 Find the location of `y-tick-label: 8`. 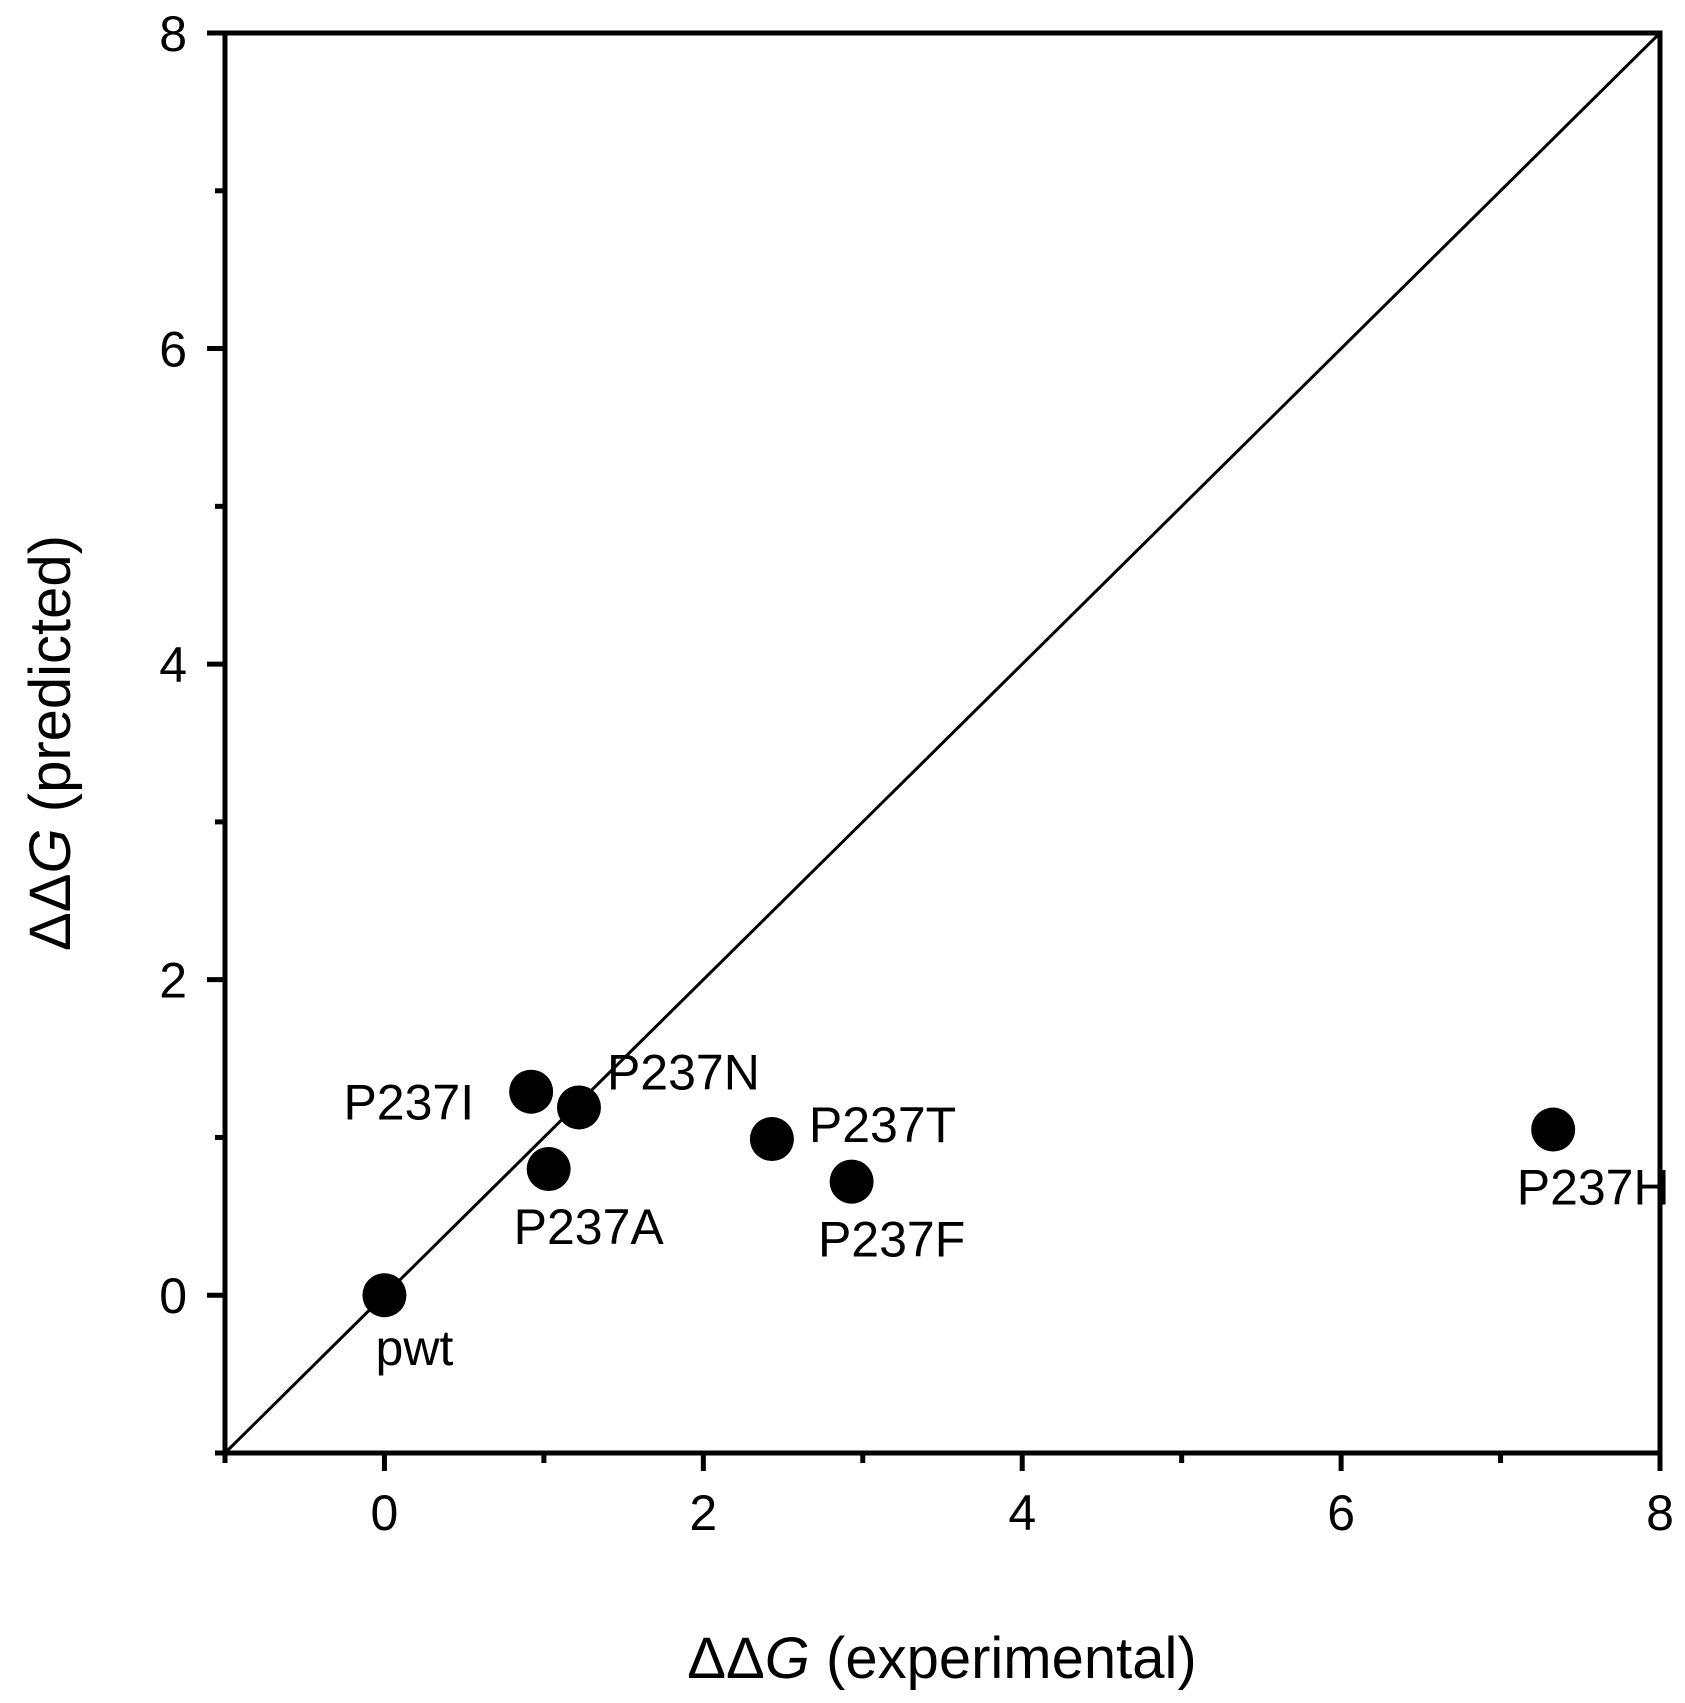

y-tick-label: 8 is located at coordinates (173, 34).